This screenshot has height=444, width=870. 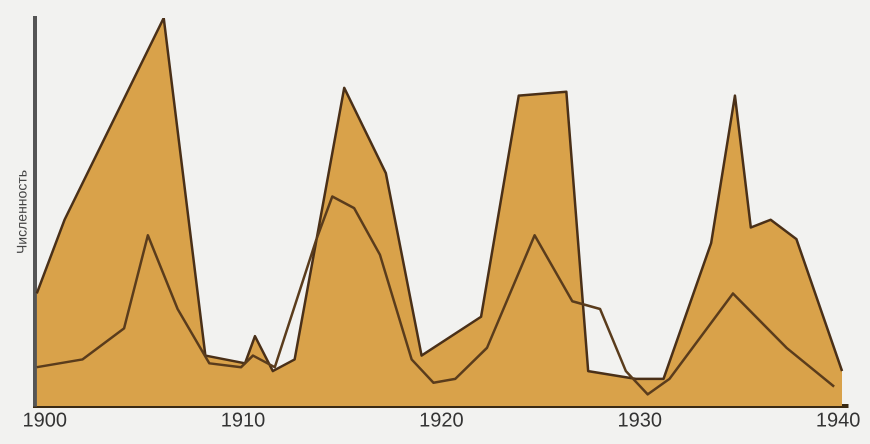 I want to click on x-tick-label: 1930, so click(x=639, y=421).